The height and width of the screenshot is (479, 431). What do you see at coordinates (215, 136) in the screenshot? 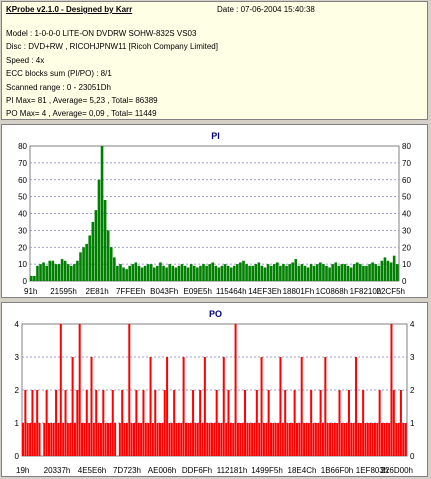
I see `pi-chart-title: PI` at bounding box center [215, 136].